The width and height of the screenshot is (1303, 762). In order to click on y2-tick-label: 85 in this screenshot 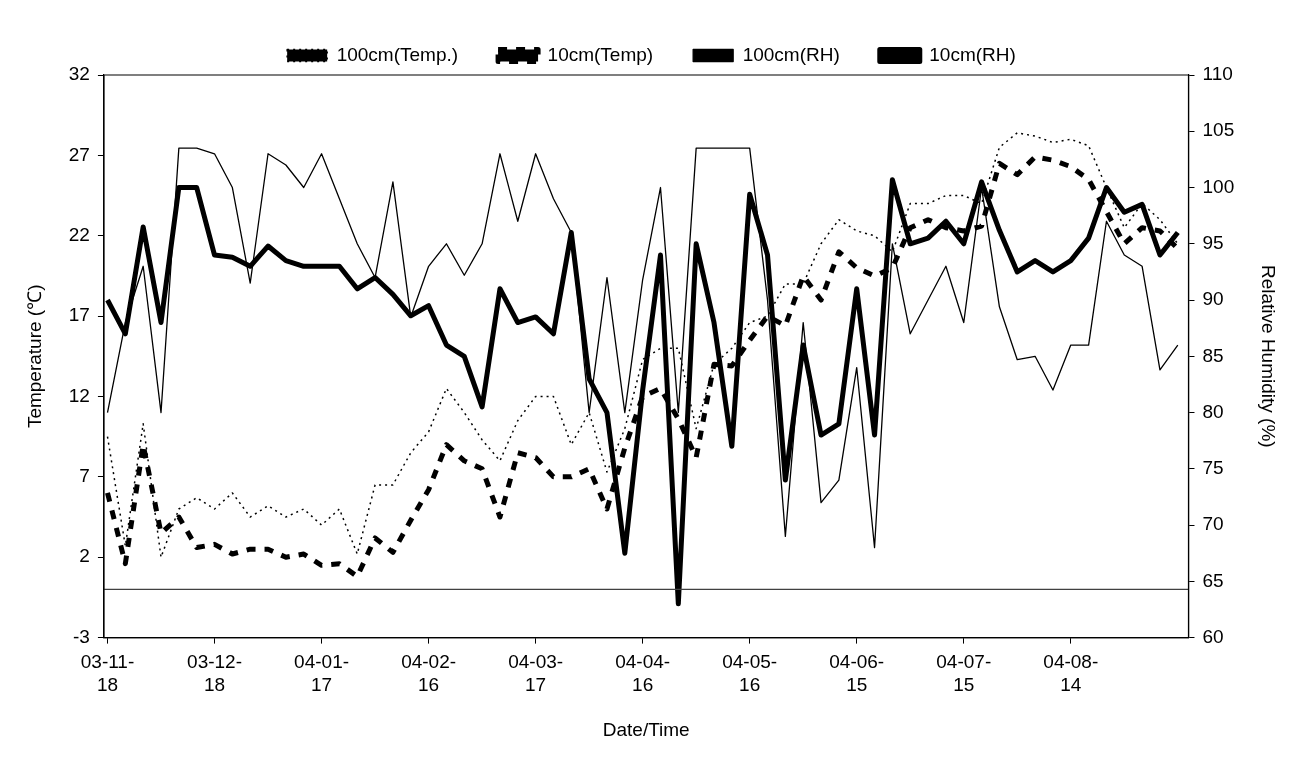, I will do `click(1213, 355)`.